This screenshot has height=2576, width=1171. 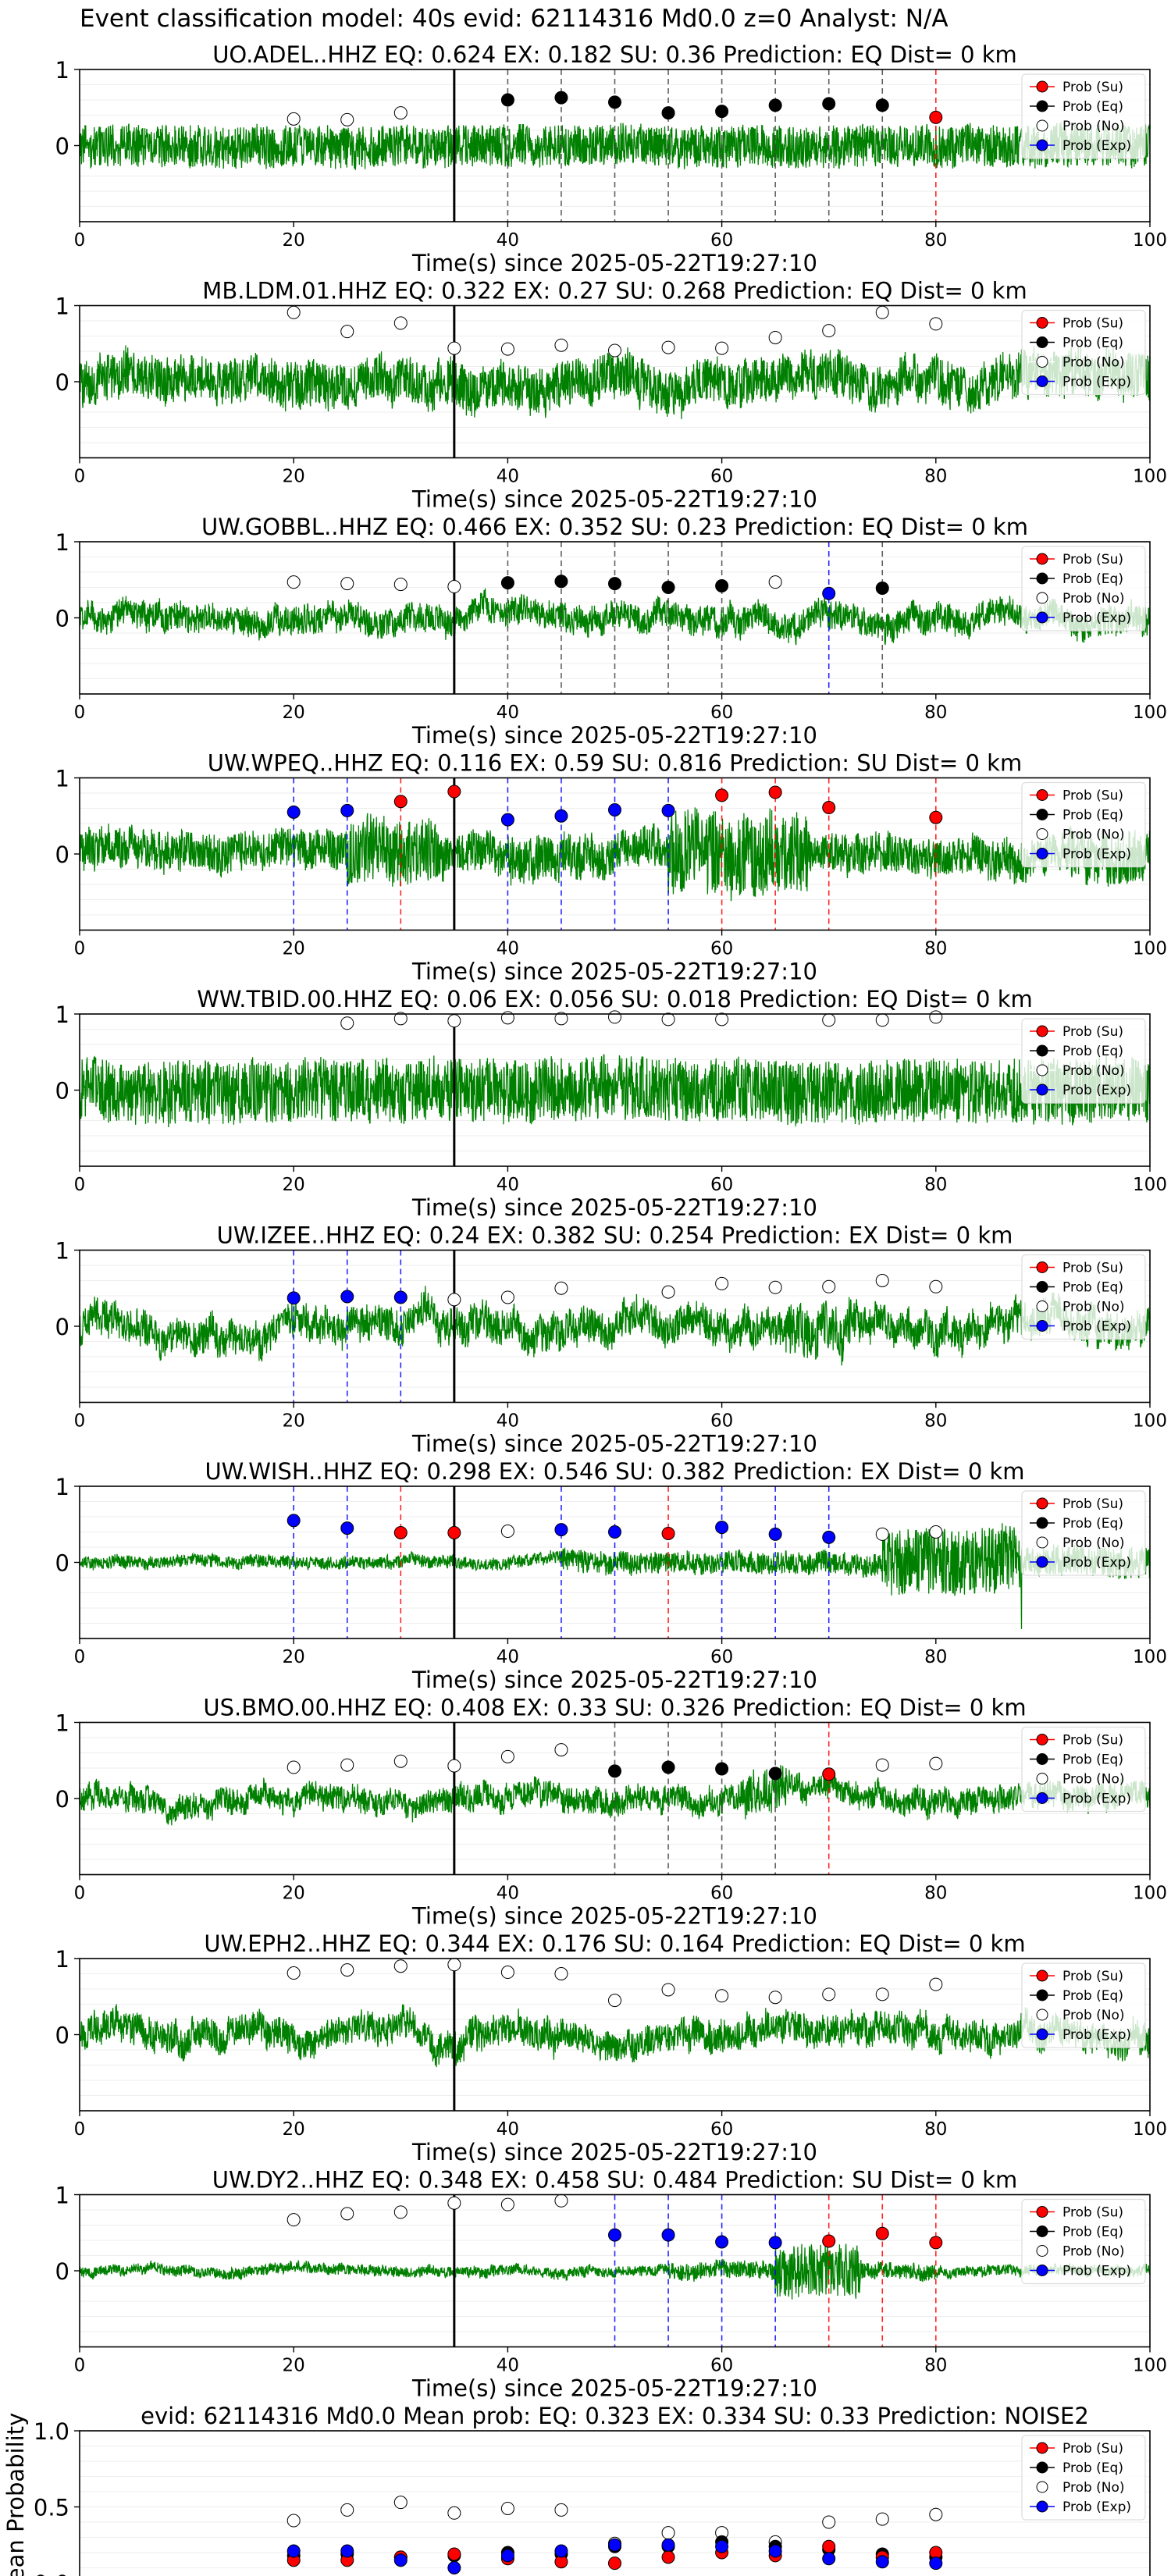 I want to click on x-tick-label: 60, so click(x=721, y=477).